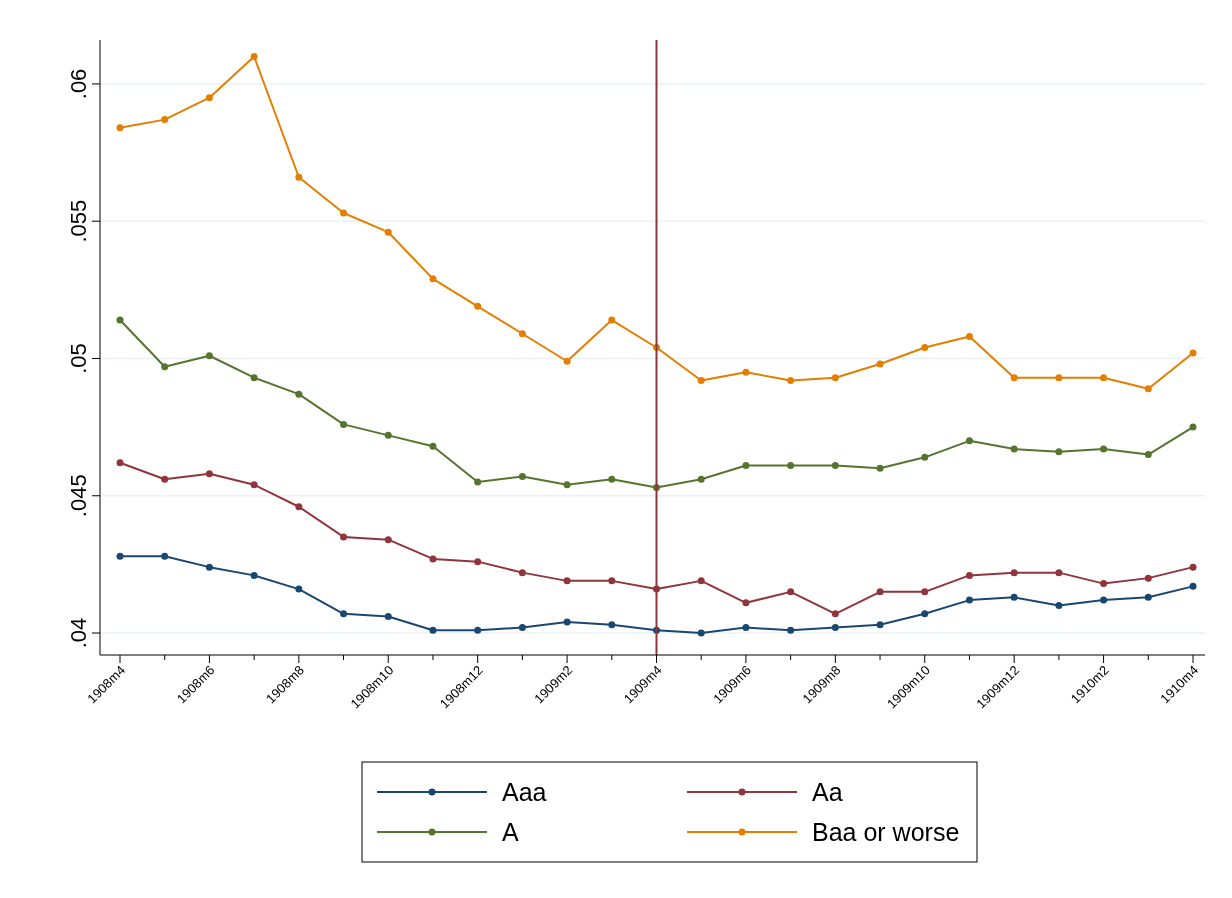 The image size is (1232, 898). What do you see at coordinates (524, 792) in the screenshot?
I see `legend-label: Aaa` at bounding box center [524, 792].